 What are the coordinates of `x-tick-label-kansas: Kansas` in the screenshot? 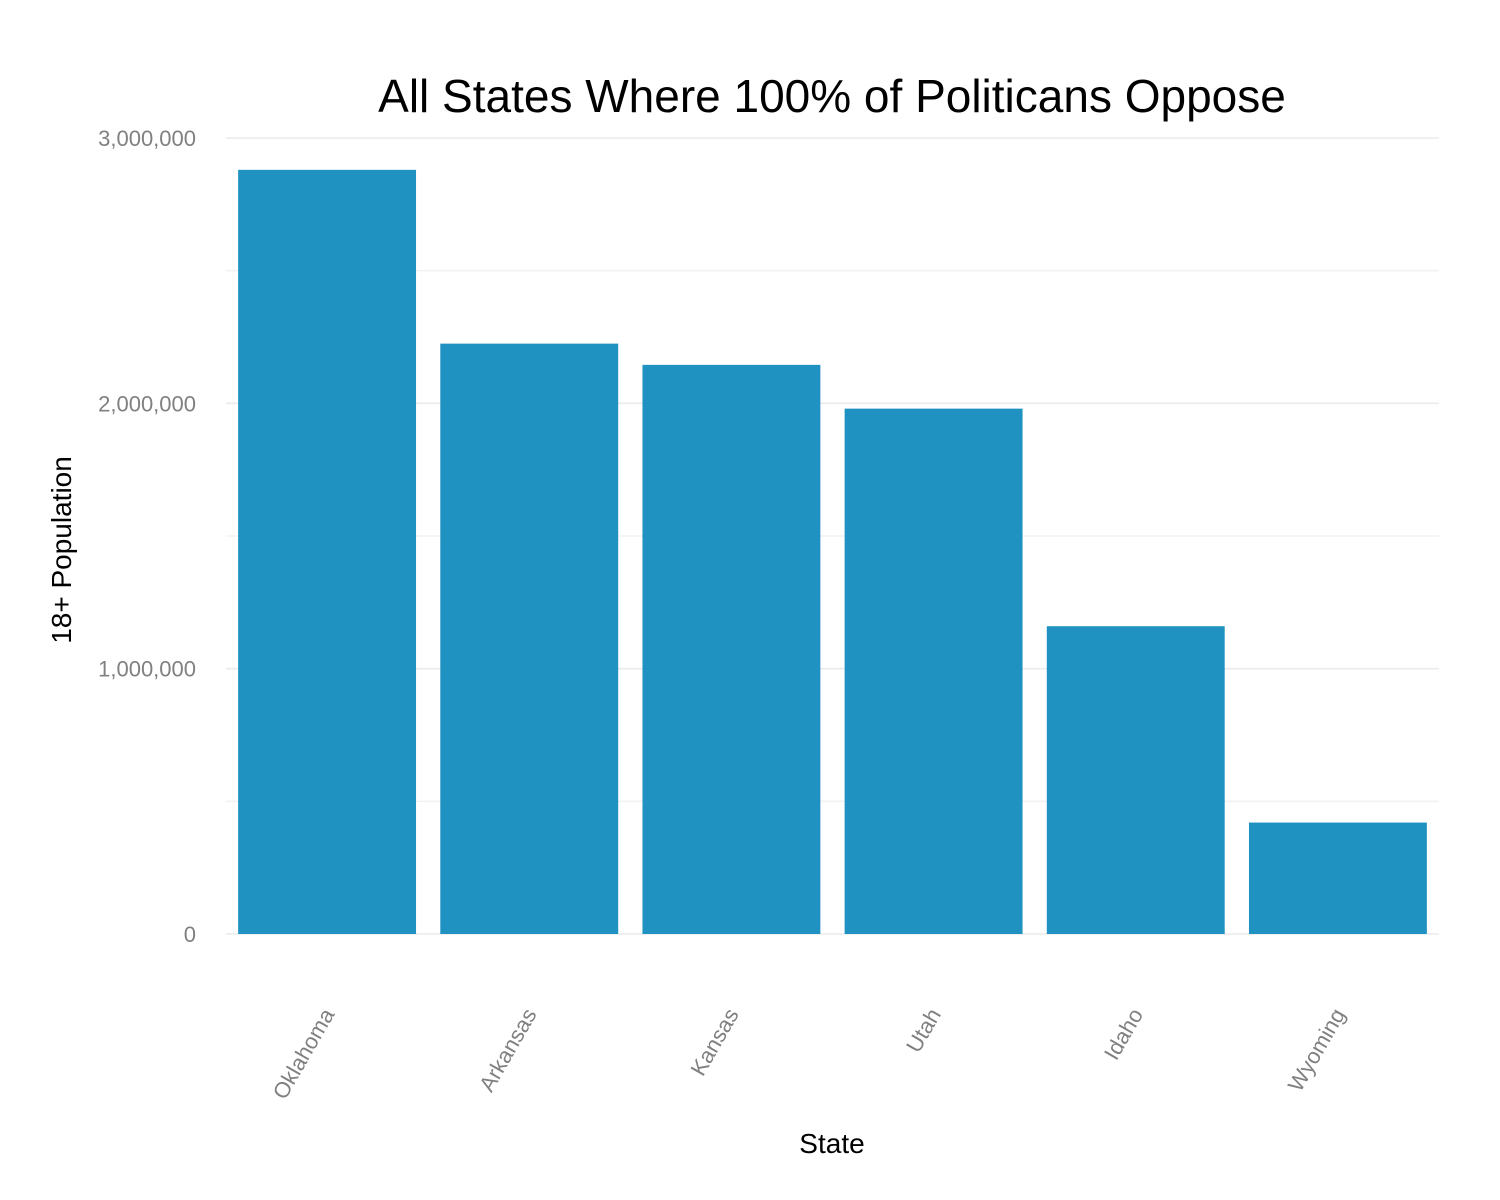 It's located at (714, 1042).